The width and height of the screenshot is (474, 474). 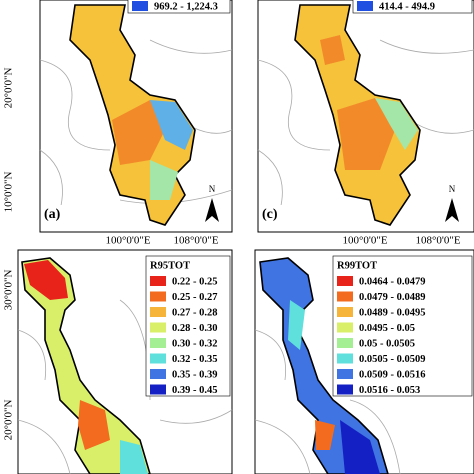 What do you see at coordinates (170, 265) in the screenshot?
I see `legend-title: R95TOT` at bounding box center [170, 265].